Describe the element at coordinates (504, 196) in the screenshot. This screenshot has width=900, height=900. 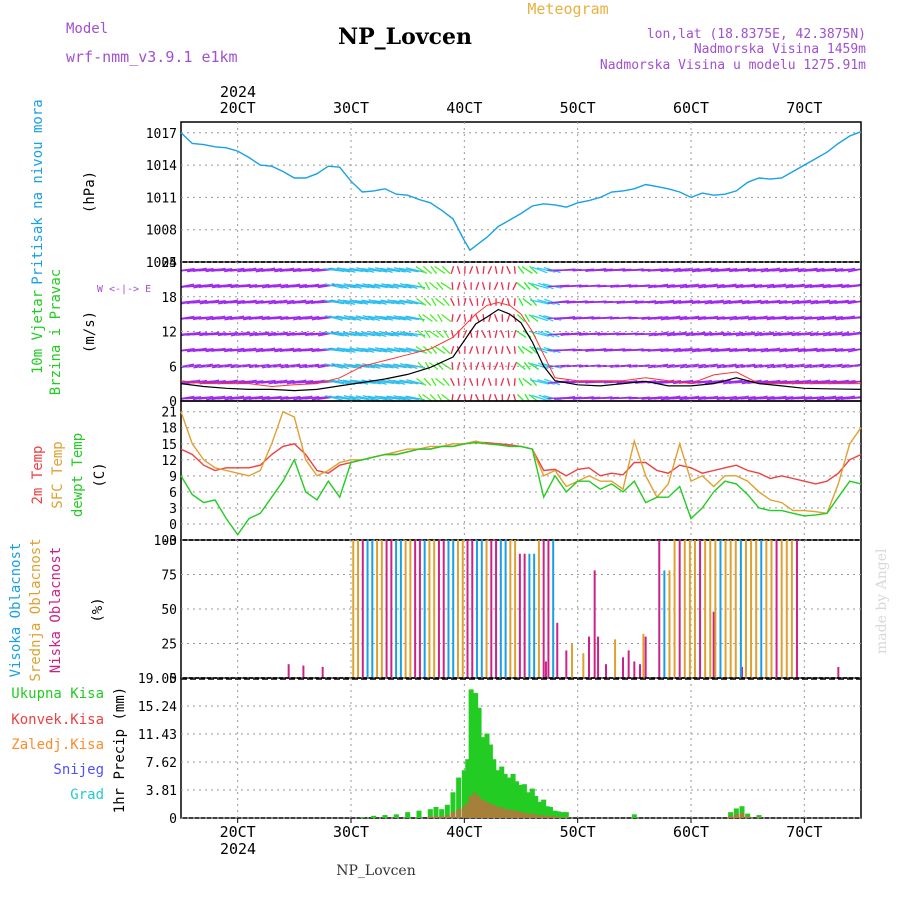
I see `pressure-panel: 1005 1008 1011 1014 1017` at that location.